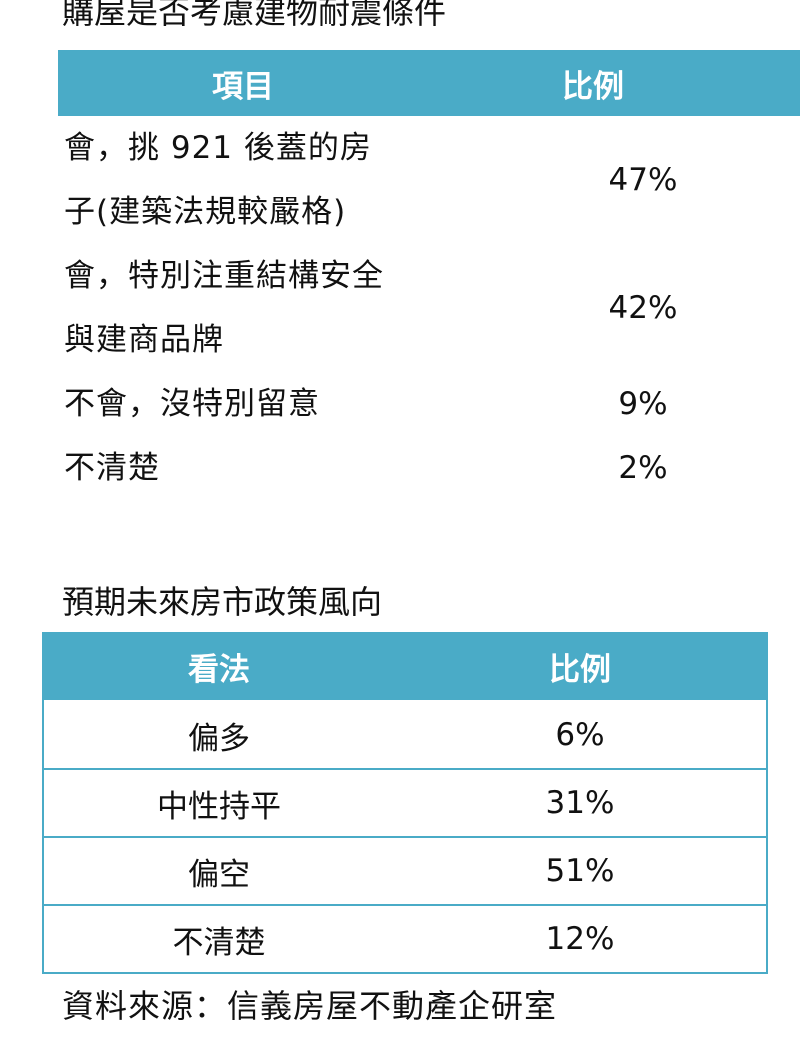 The width and height of the screenshot is (800, 1064). Describe the element at coordinates (429, 180) in the screenshot. I see `table-row: 會，挑 921 後蓋的房 子(建築法規較嚴格) 47%` at that location.